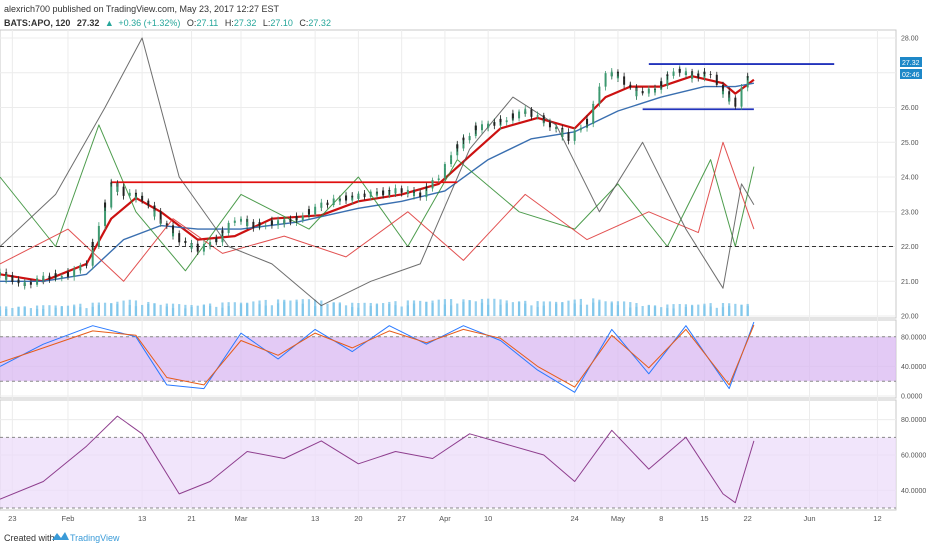 Image resolution: width=932 pixels, height=550 pixels. Describe the element at coordinates (913, 367) in the screenshot. I see `y-tick-label: 40.0000` at that location.